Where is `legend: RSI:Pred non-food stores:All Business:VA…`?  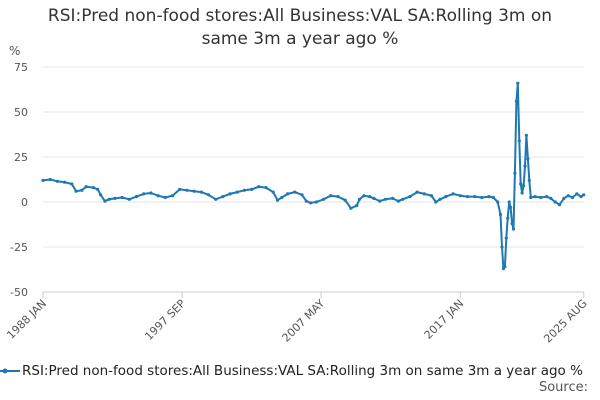 legend: RSI:Pred non-food stores:All Business:VA… is located at coordinates (300, 372).